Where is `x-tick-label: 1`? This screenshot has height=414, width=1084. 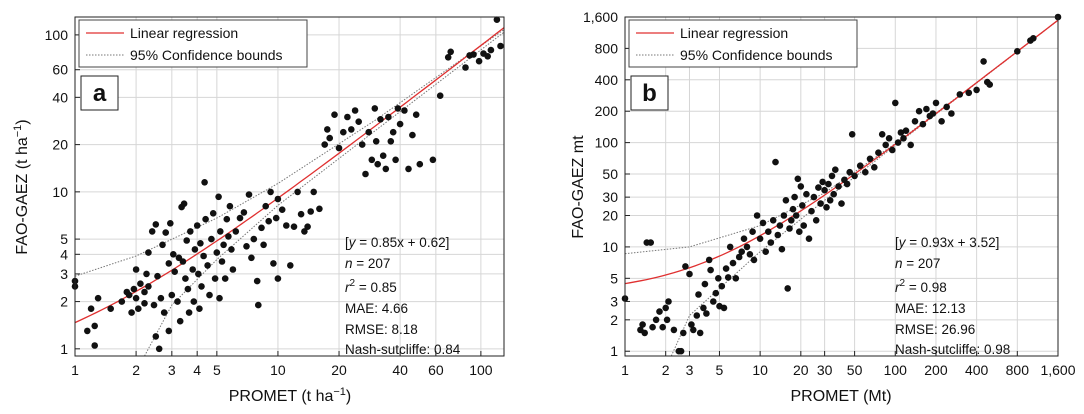
x-tick-label: 1 is located at coordinates (75, 370).